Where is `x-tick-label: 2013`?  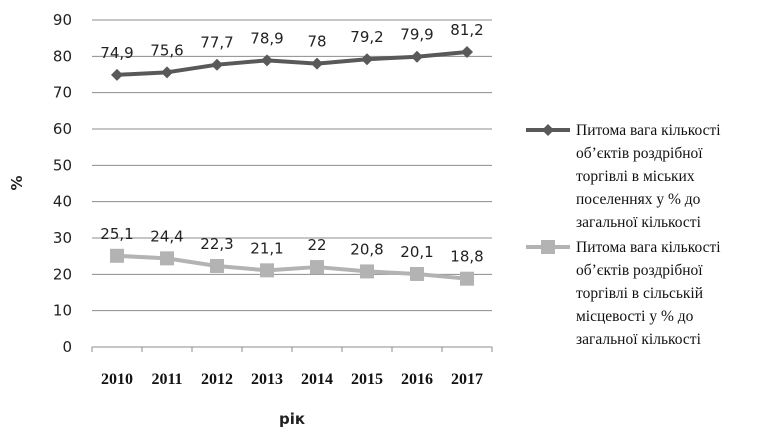 x-tick-label: 2013 is located at coordinates (267, 379).